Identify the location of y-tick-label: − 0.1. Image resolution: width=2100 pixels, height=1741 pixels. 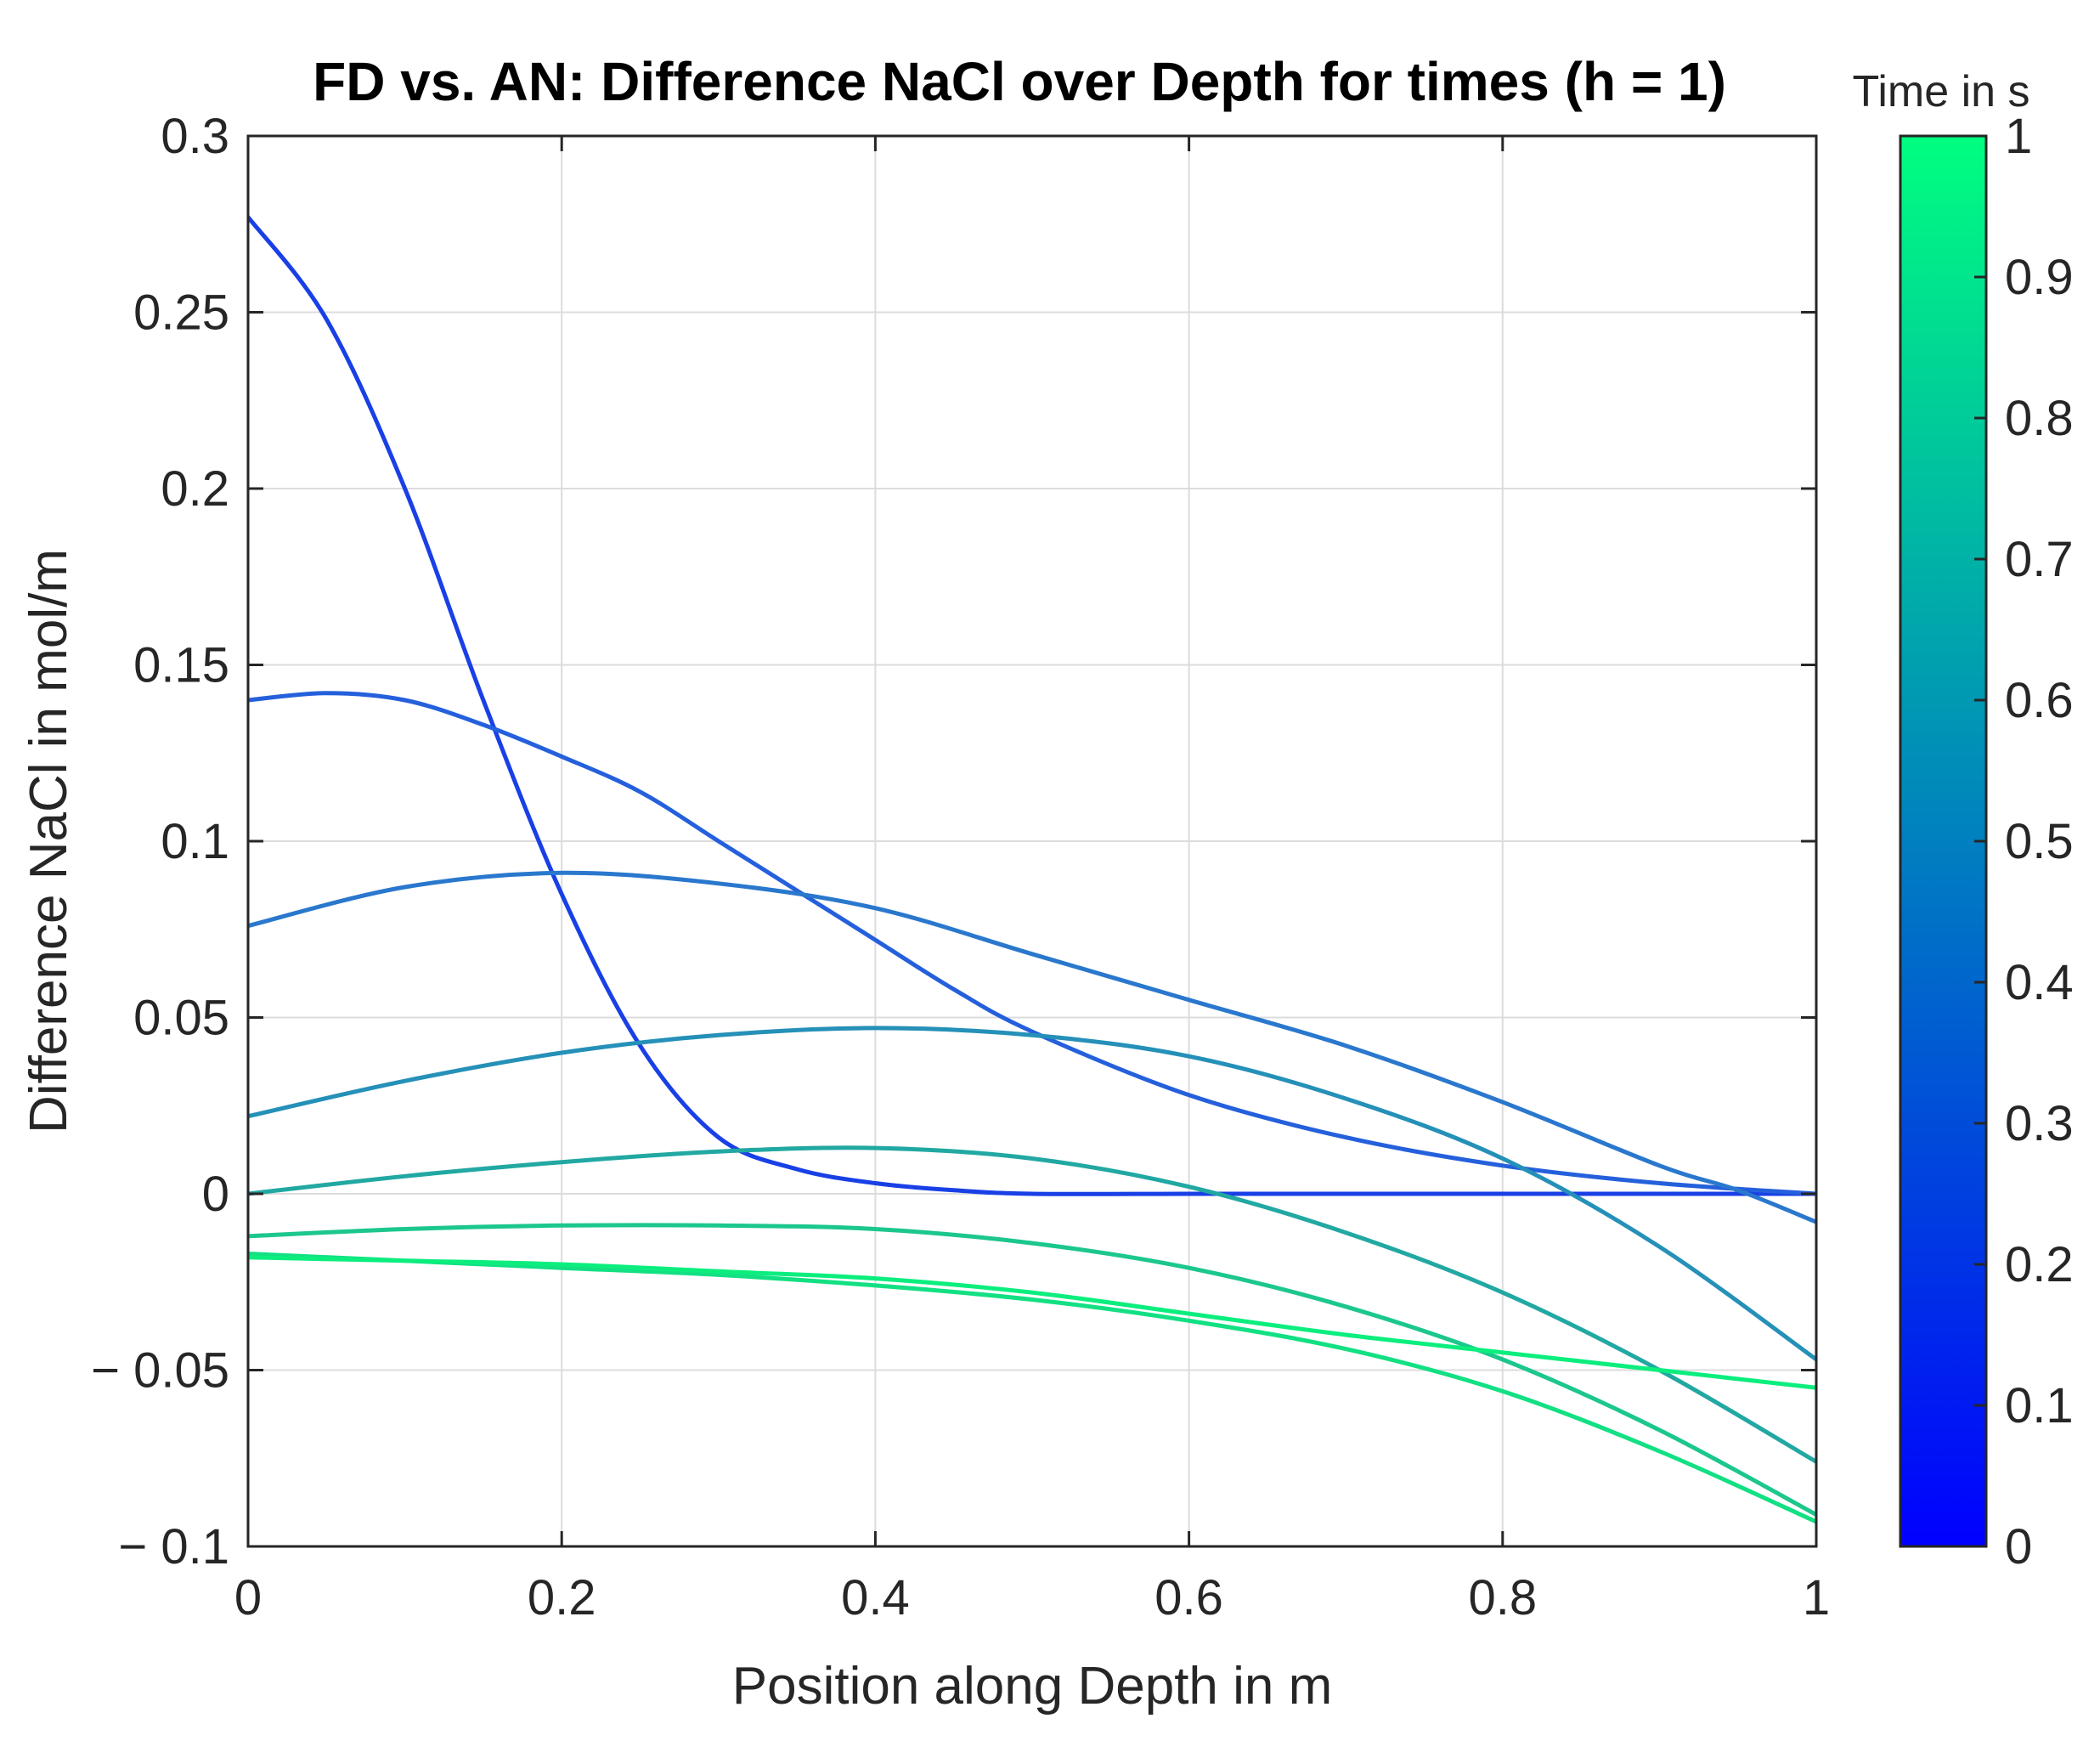
(173, 1546).